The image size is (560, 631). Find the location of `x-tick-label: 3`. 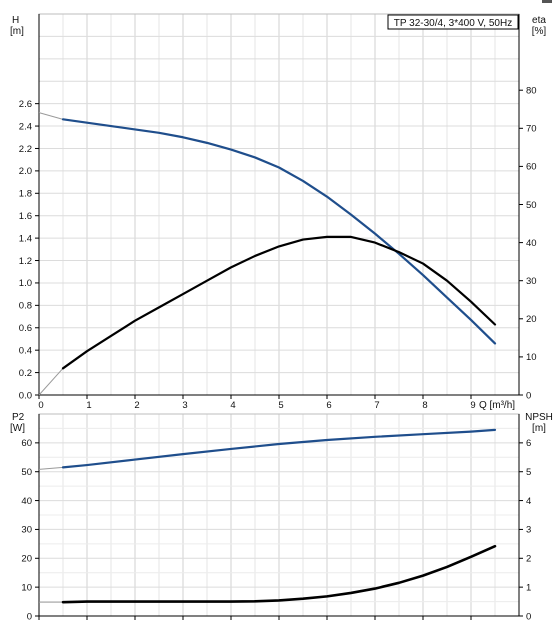

x-tick-label: 3 is located at coordinates (184, 405).